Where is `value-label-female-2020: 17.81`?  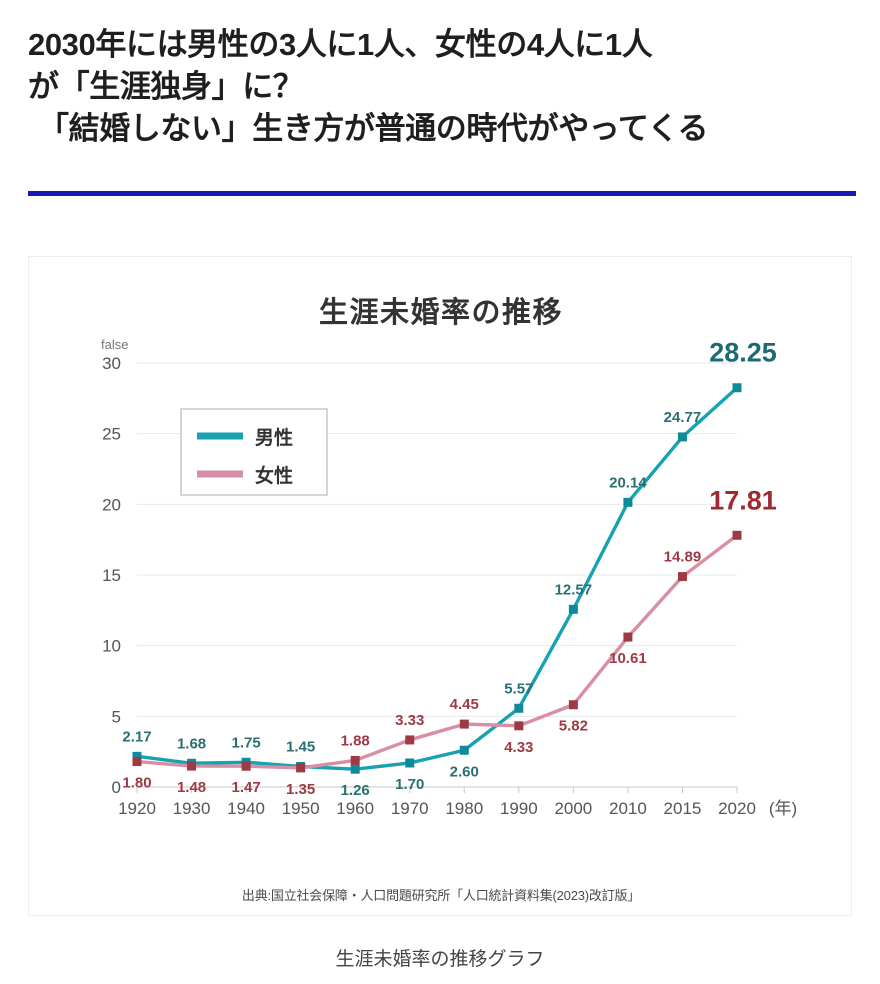
value-label-female-2020: 17.81 is located at coordinates (743, 500).